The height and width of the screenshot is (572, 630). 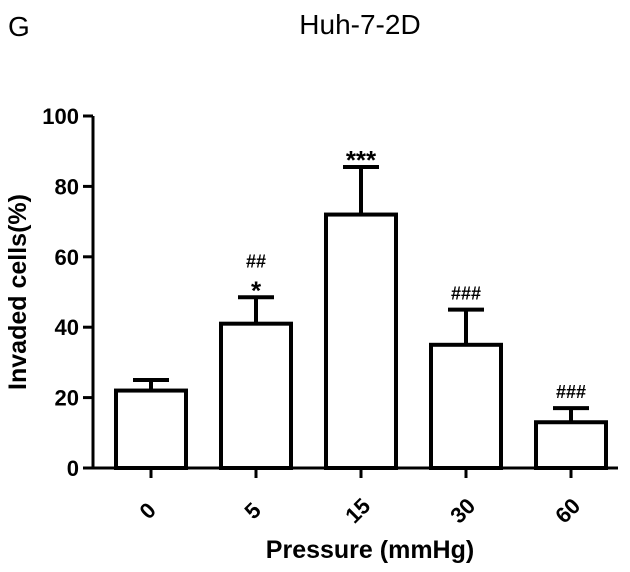 What do you see at coordinates (67, 186) in the screenshot?
I see `y-tick-label: 80` at bounding box center [67, 186].